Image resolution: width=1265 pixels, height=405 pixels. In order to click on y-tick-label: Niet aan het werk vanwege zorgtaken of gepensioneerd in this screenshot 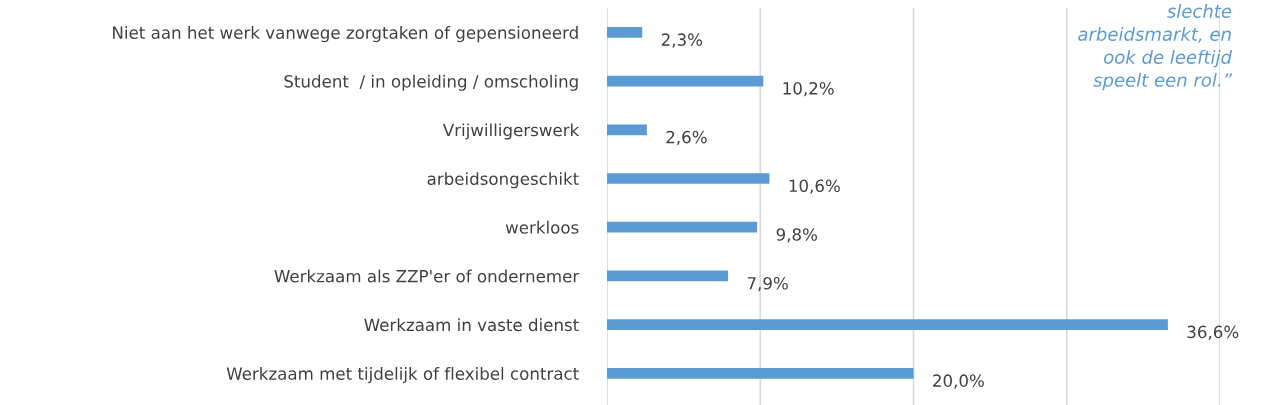, I will do `click(345, 34)`.